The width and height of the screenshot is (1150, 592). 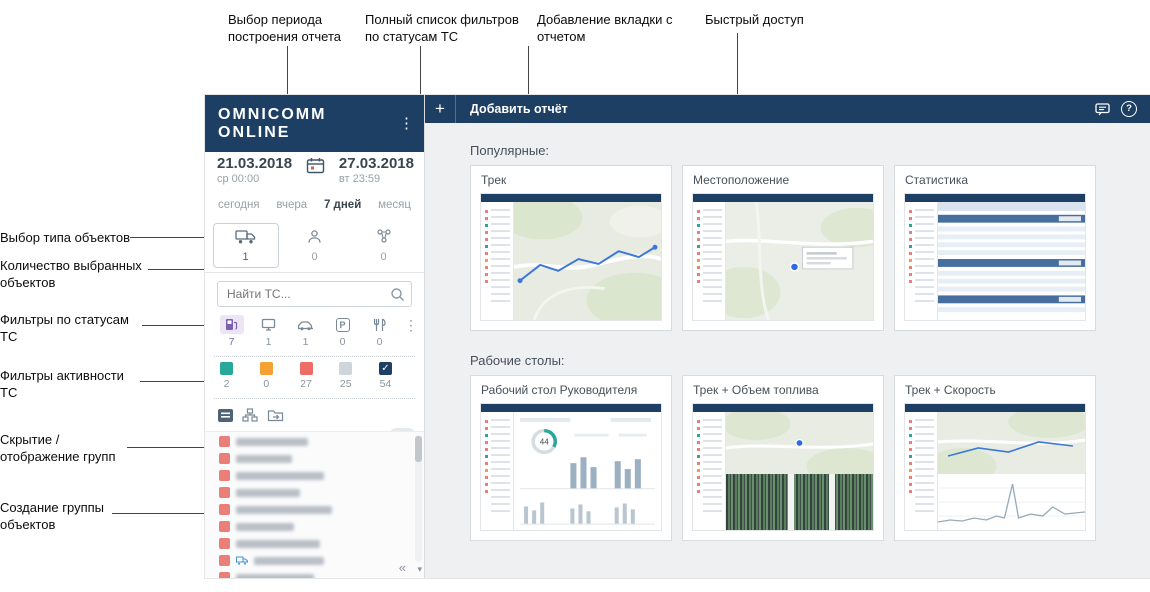 I want to click on tab-object-groups: 0, so click(x=384, y=245).